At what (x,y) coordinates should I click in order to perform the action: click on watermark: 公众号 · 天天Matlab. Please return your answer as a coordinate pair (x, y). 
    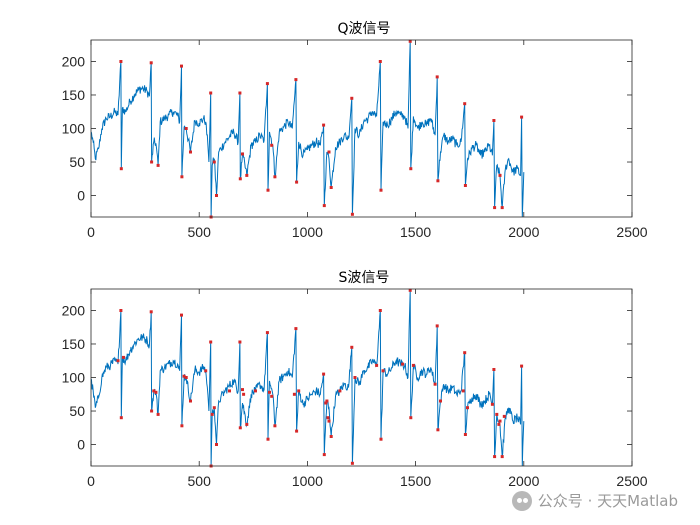
    Looking at the image, I should click on (594, 500).